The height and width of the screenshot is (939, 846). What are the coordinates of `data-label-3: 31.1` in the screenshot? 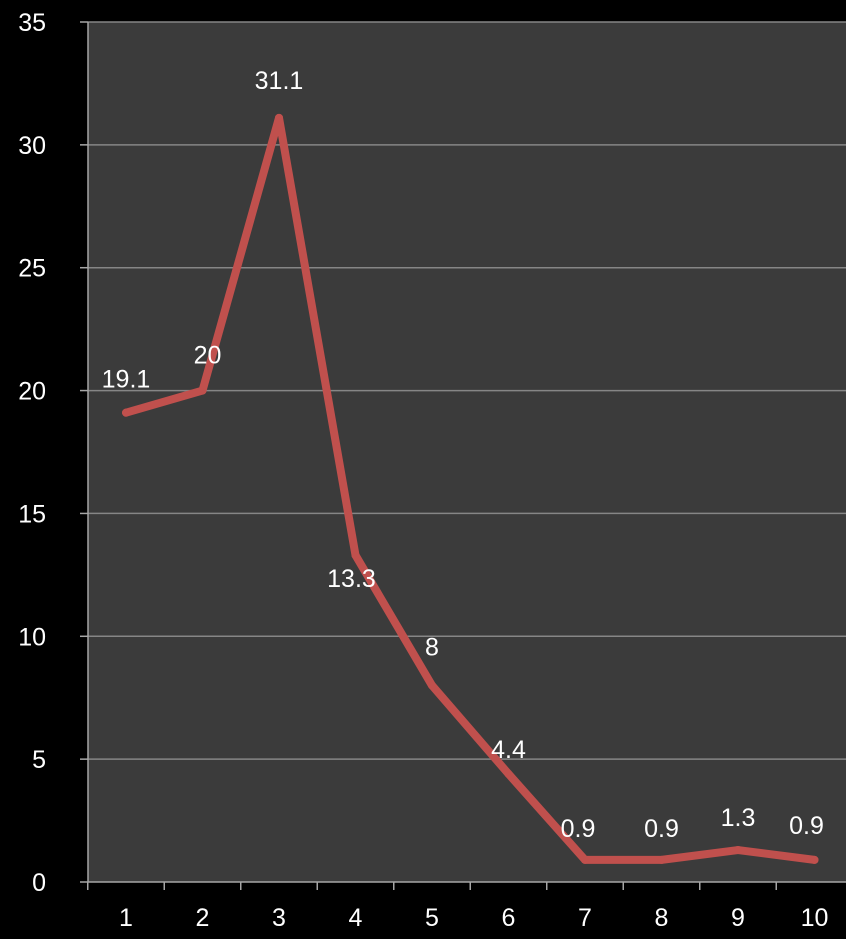 It's located at (279, 81).